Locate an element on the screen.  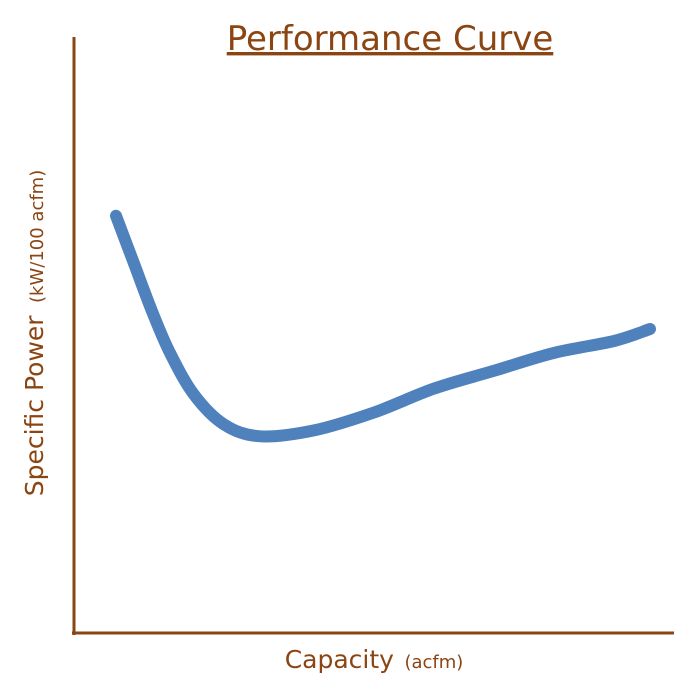
x-axis-label-text: Capacity is located at coordinates (339, 659).